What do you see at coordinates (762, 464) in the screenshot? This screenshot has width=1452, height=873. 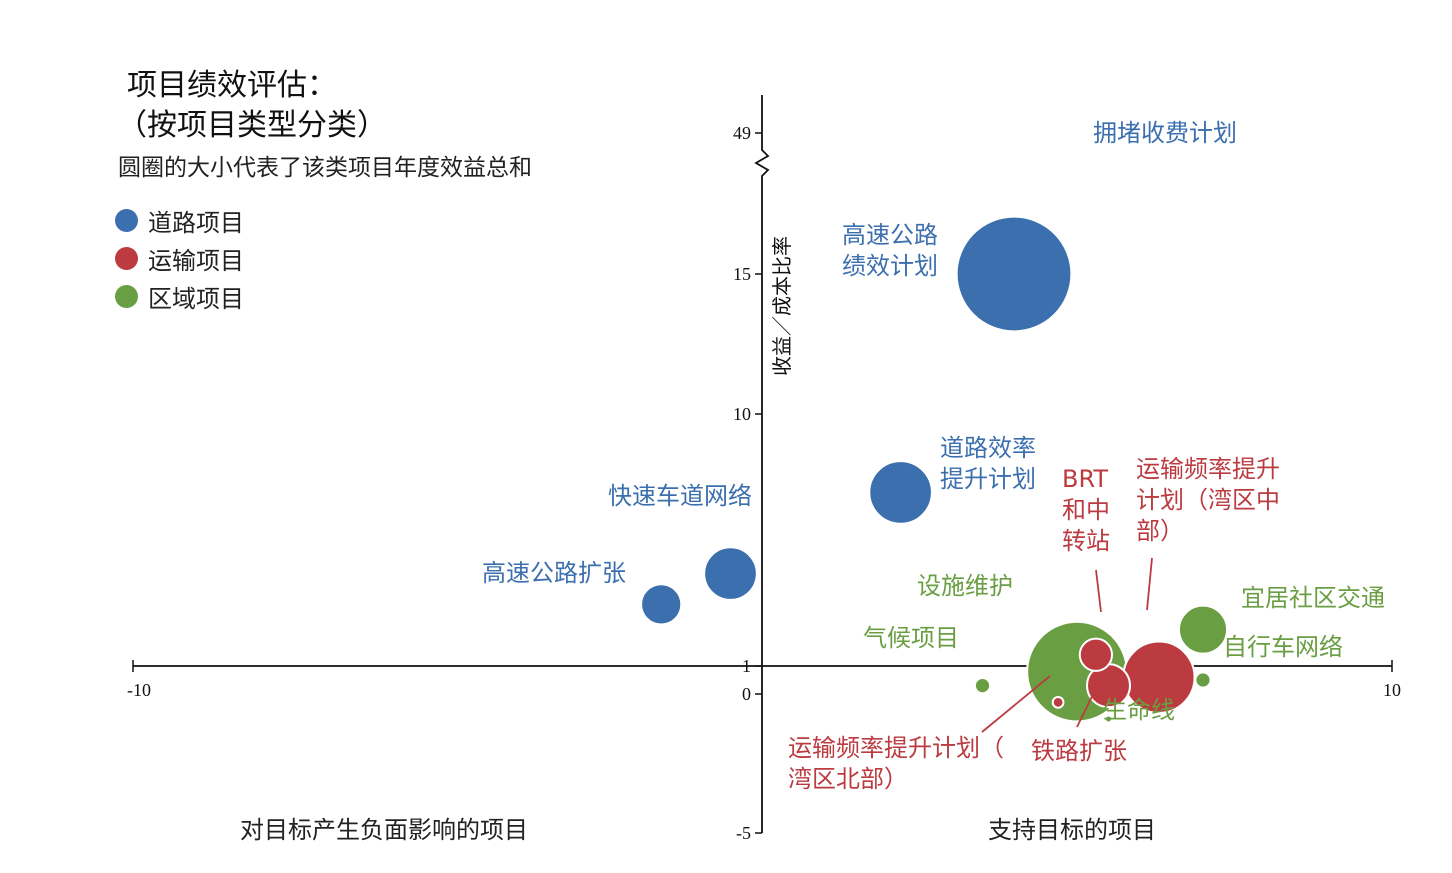 I see `y-axis-line` at bounding box center [762, 464].